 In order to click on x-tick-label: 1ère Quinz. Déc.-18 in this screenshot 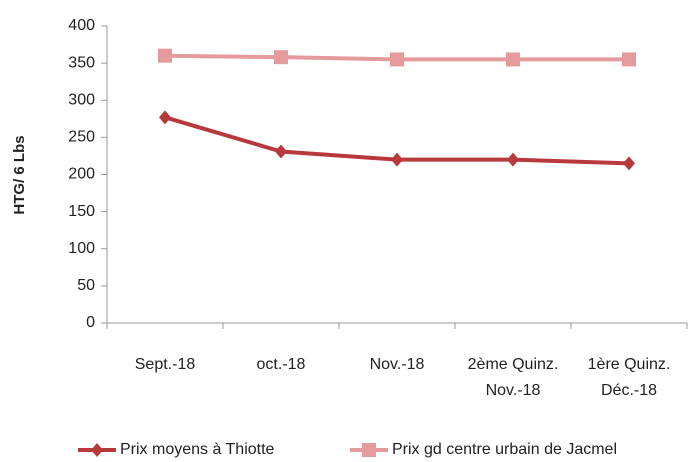, I will do `click(629, 377)`.